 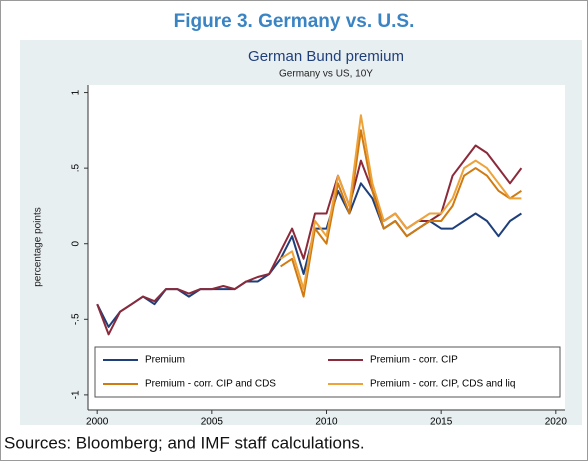 I want to click on legend-label: Premium - corr. CIP and CDS, so click(x=210, y=384).